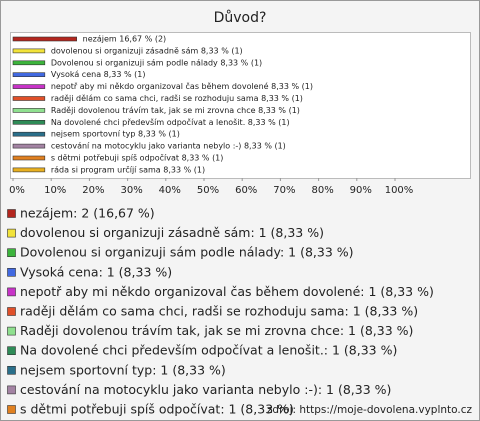 This screenshot has height=421, width=480. I want to click on legend-label: nejsem sportovní typ: 1 (8,33 %), so click(123, 369).